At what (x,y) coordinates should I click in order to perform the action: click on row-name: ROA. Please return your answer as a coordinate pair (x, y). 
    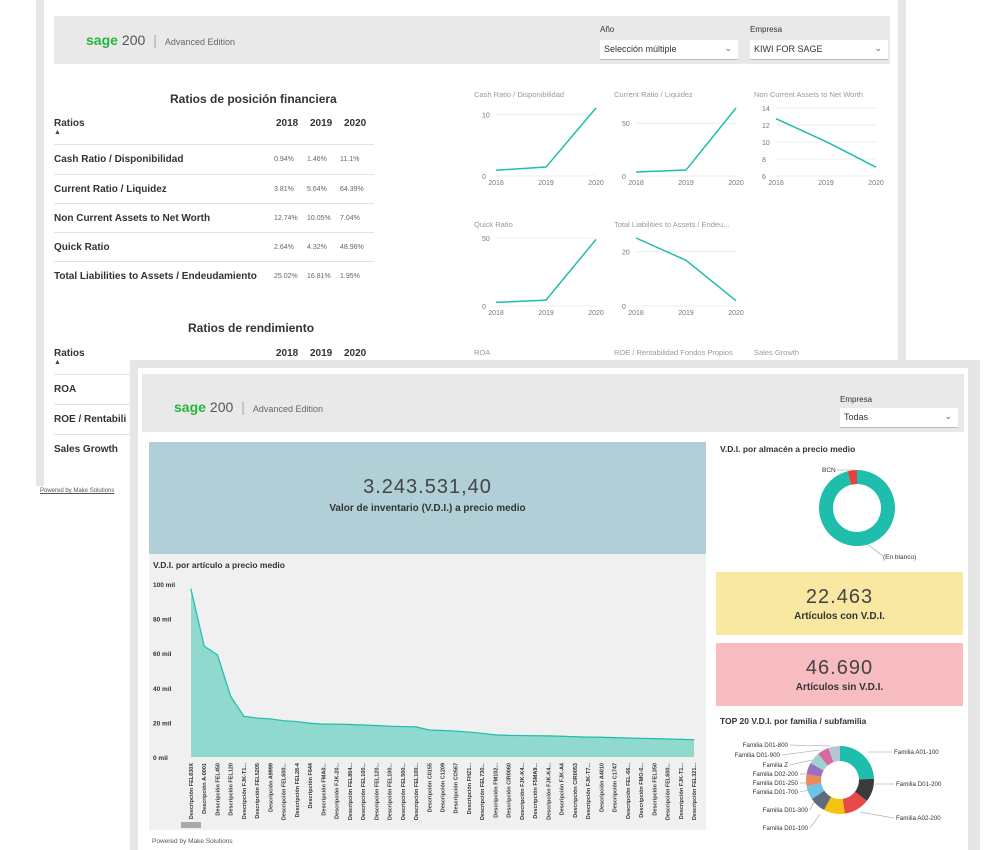
    Looking at the image, I should click on (65, 389).